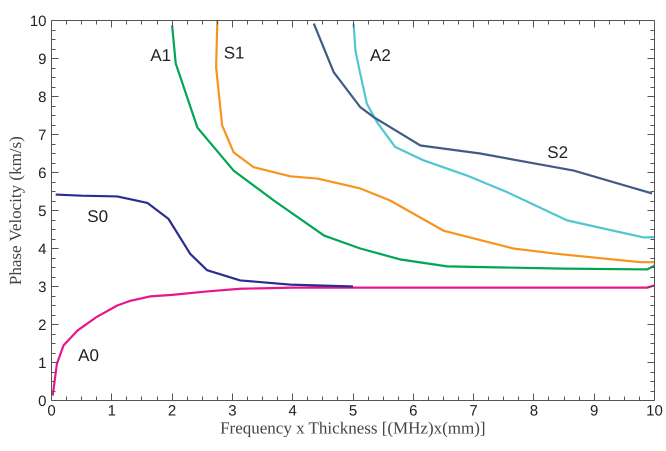 The image size is (666, 451). Describe the element at coordinates (42, 211) in the screenshot. I see `y-tick-label: 5` at that location.